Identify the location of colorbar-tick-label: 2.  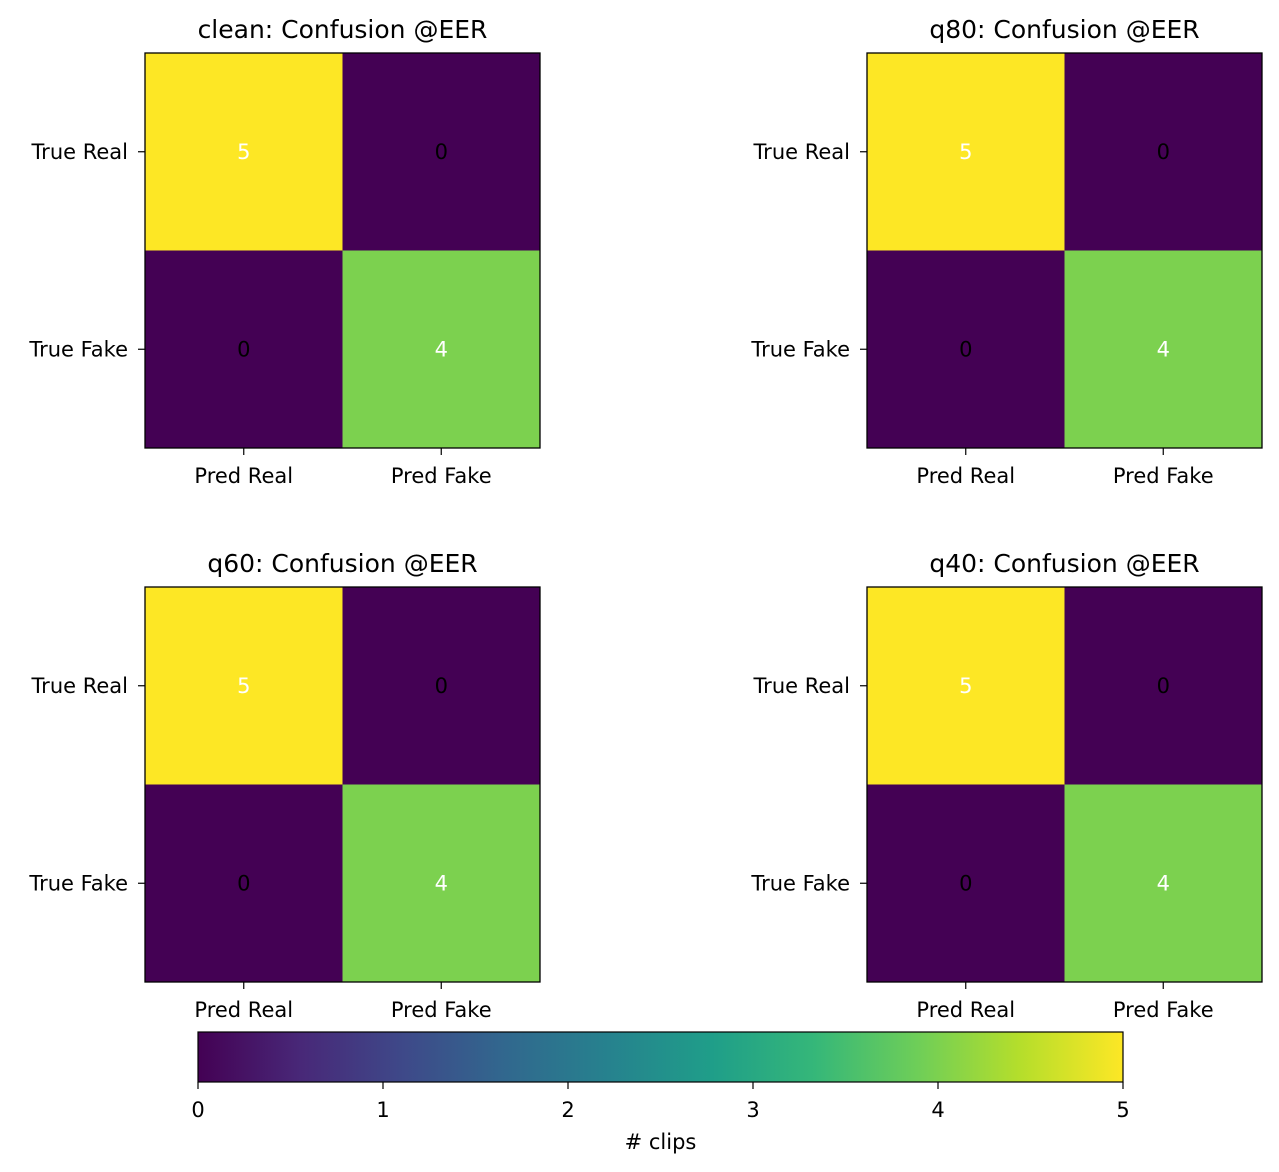
(567, 1110).